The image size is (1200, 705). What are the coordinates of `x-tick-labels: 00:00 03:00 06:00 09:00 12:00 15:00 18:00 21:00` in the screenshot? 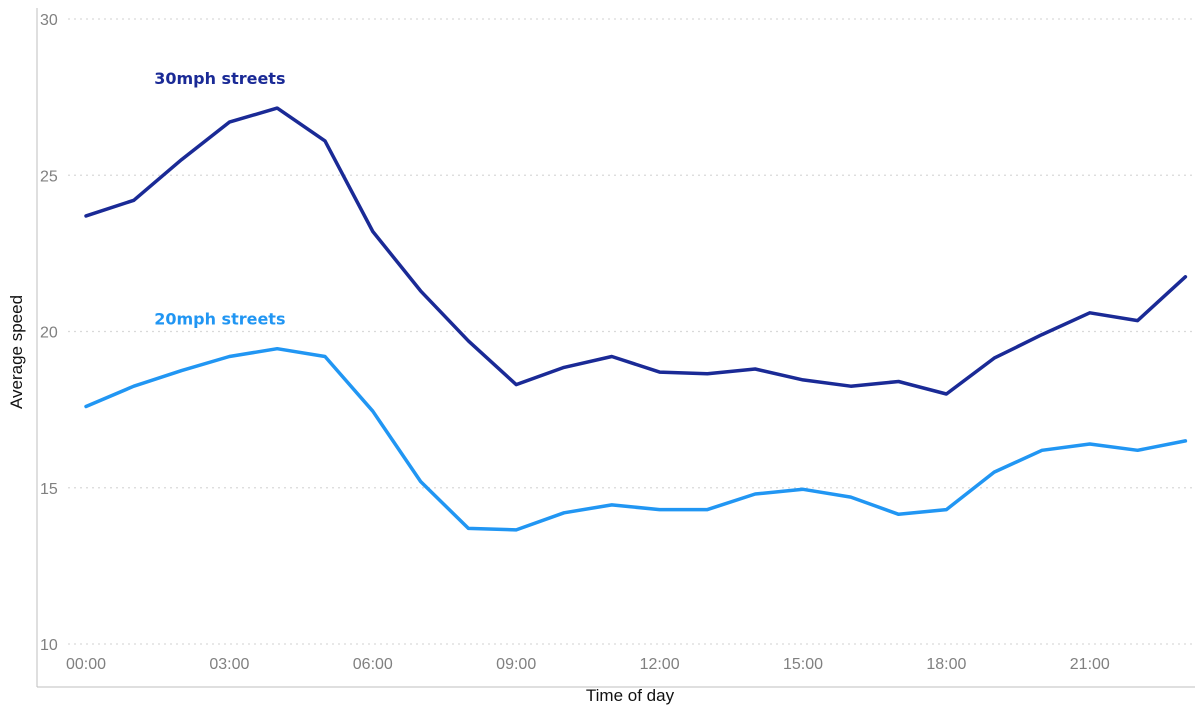 It's located at (588, 664).